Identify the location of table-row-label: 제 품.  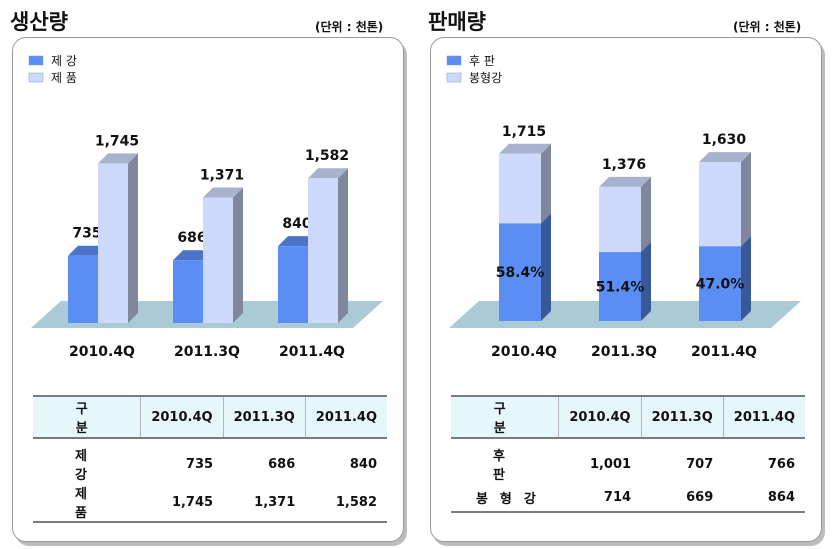
(87, 503).